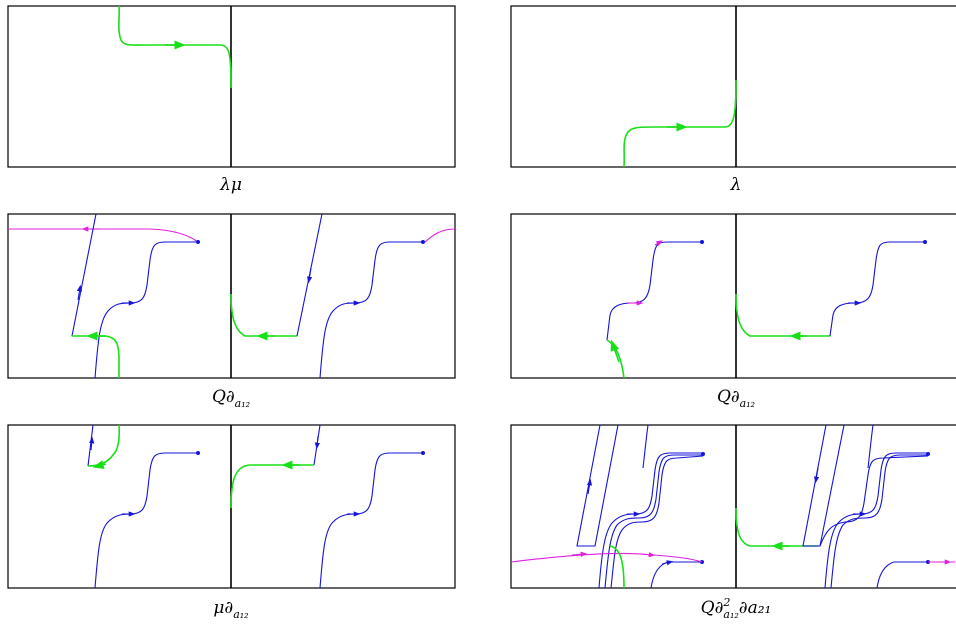 The image size is (956, 627). I want to click on panel-2-caption: λ, so click(736, 185).